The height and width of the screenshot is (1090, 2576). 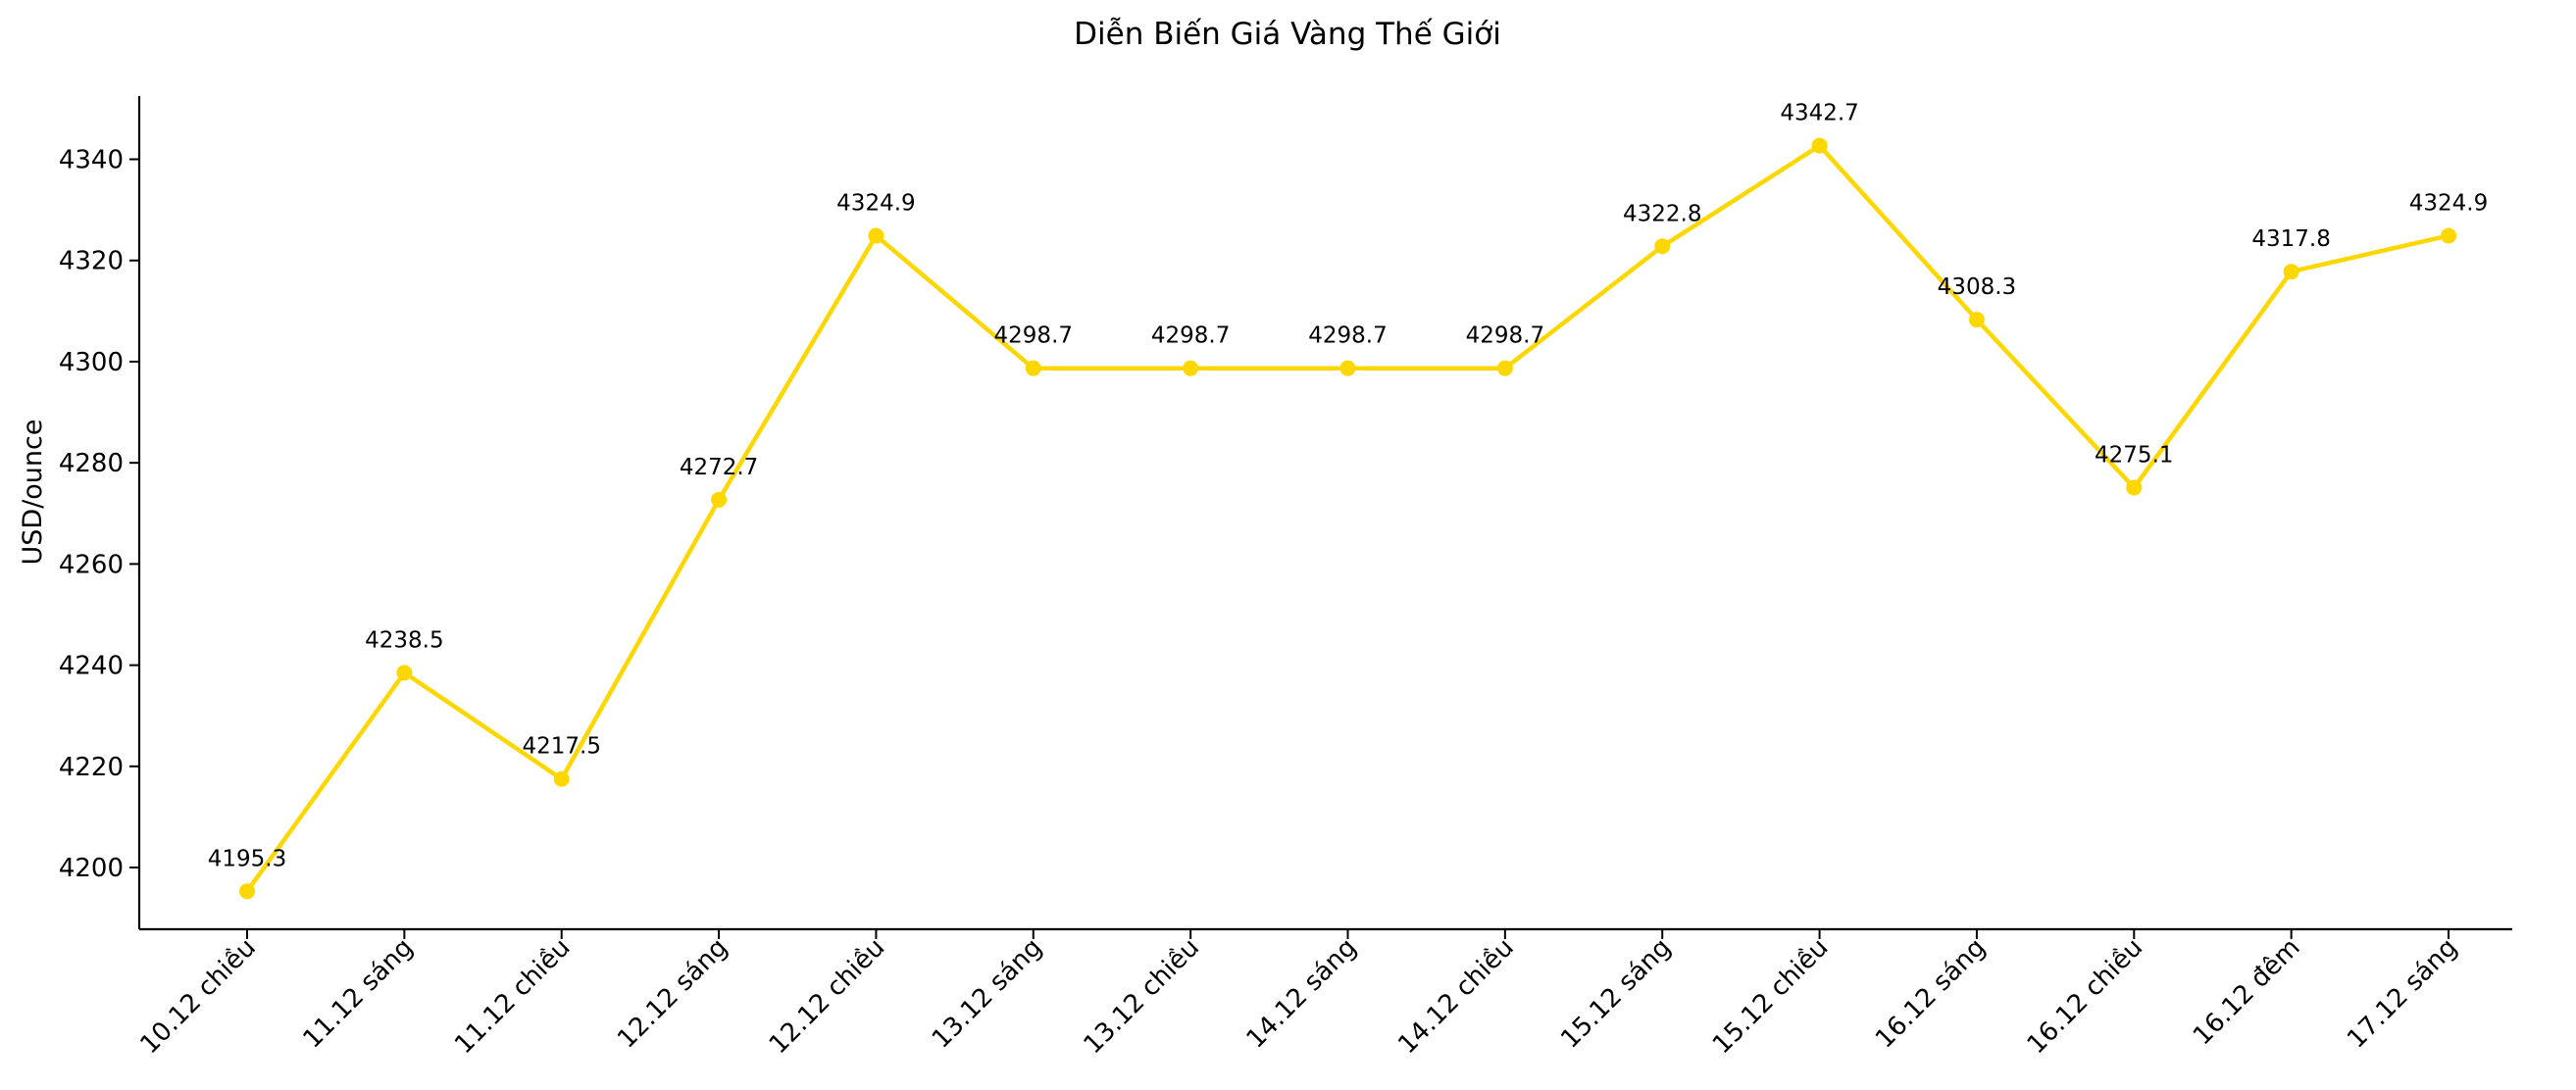 I want to click on y-ticks: 4200 4220 4240 4260 4280 4300 4320 4340, so click(x=99, y=514).